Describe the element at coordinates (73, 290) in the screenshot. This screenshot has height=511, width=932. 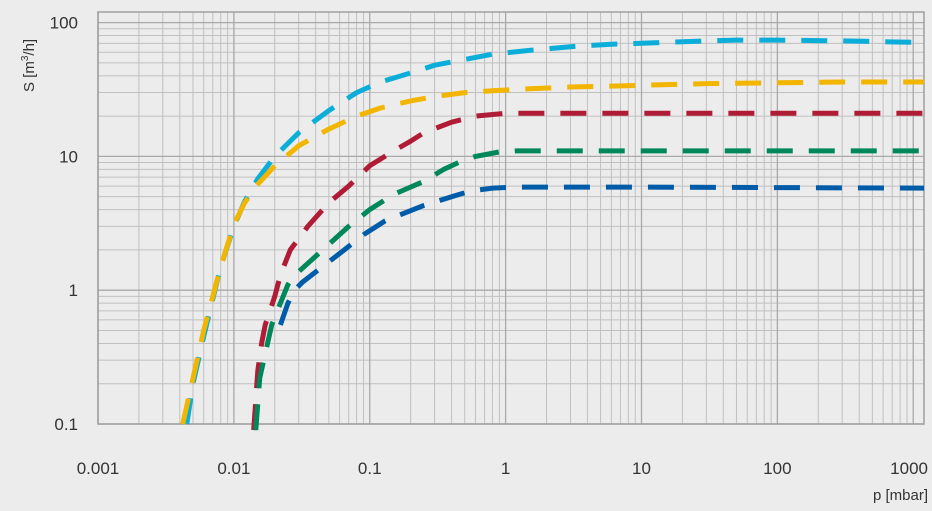
I see `y-tick-label: 1` at that location.